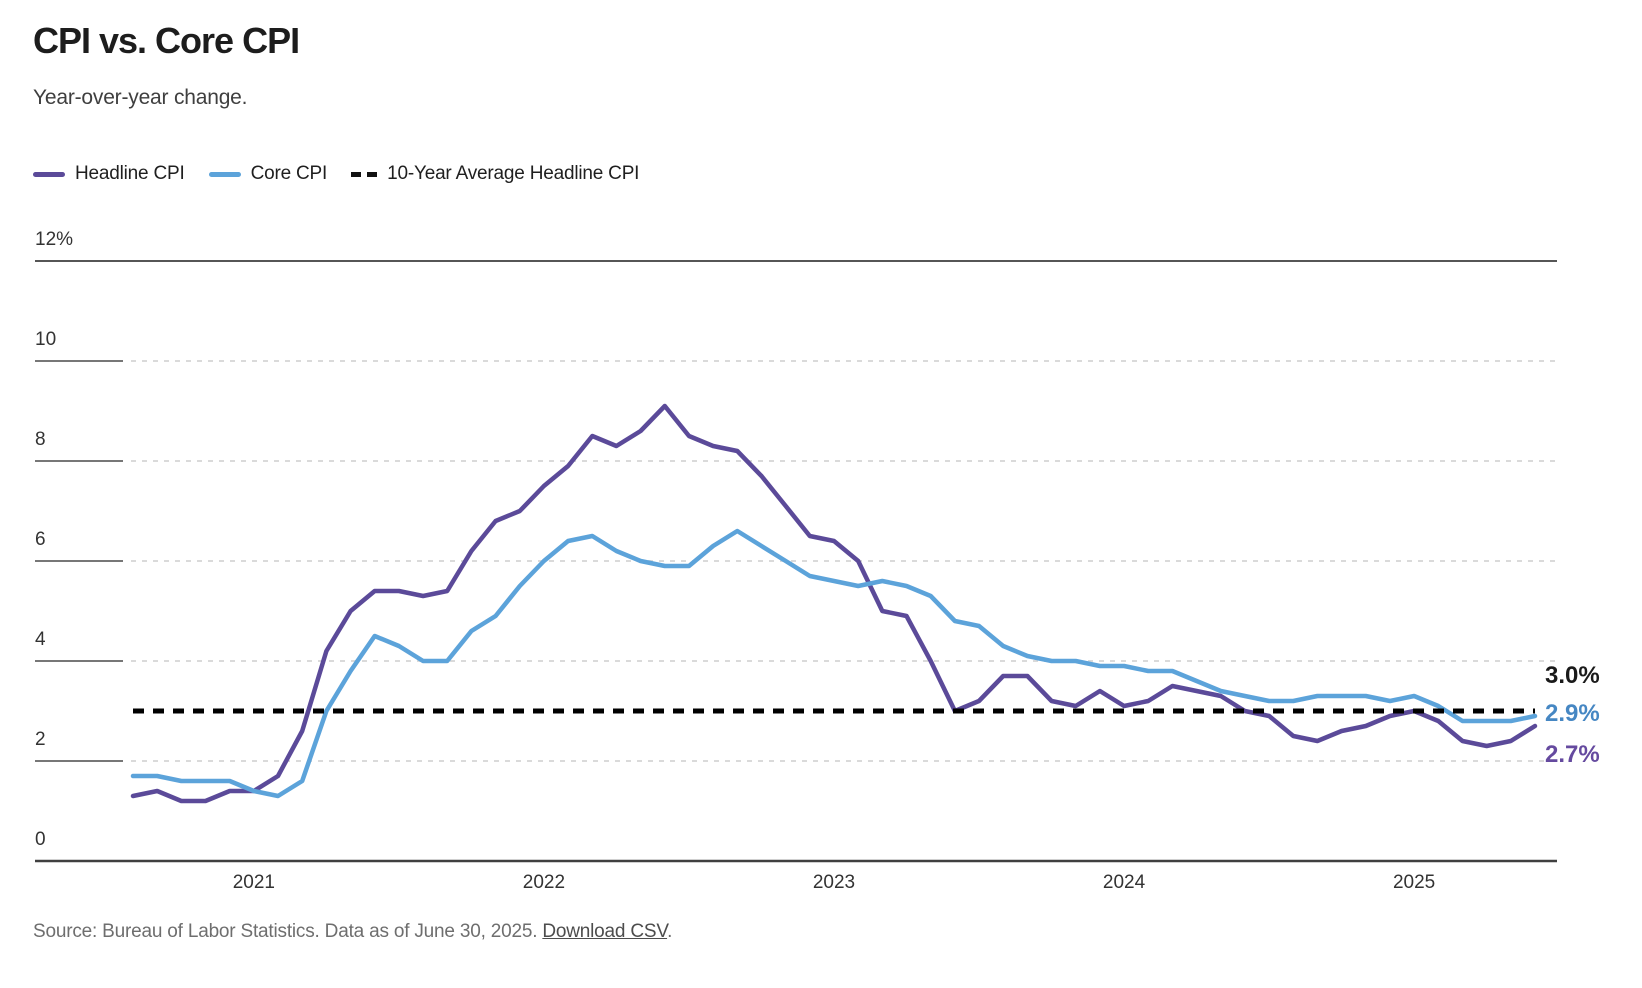  What do you see at coordinates (166, 40) in the screenshot?
I see `chart-title: CPI vs. Core CPI` at bounding box center [166, 40].